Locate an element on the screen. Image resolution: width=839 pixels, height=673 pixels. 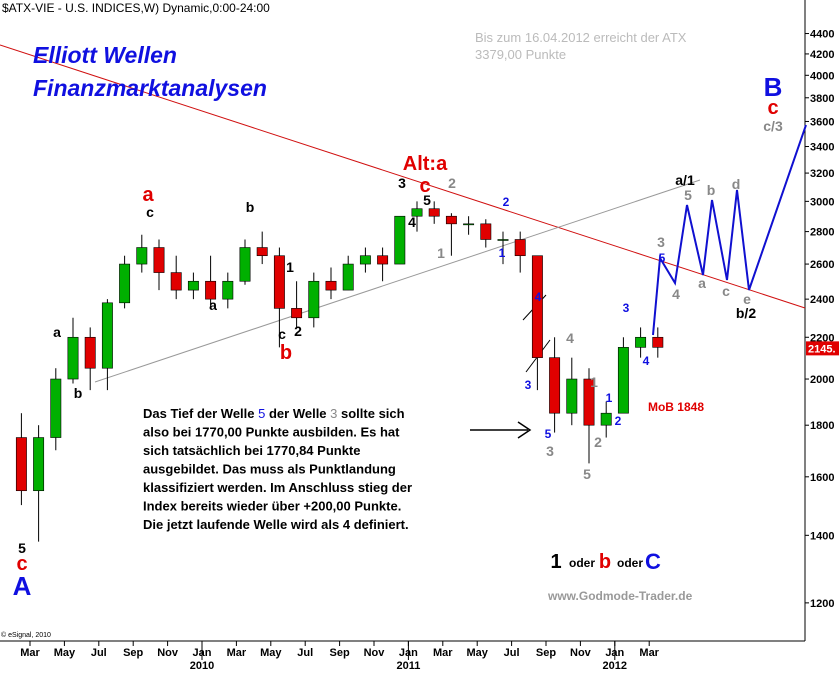
wave-label: d is located at coordinates (736, 184).